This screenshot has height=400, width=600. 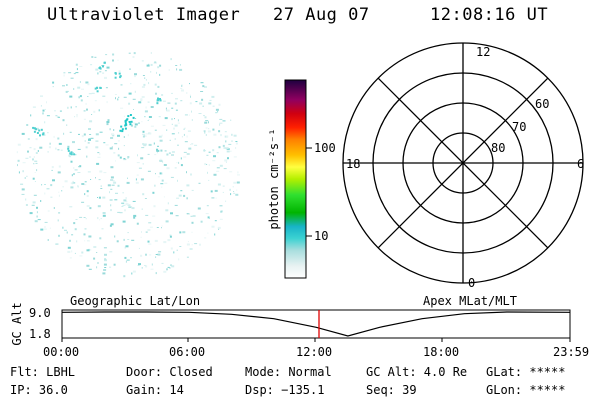 What do you see at coordinates (470, 301) in the screenshot?
I see `timeline-right-title: Apex MLat/MLT` at bounding box center [470, 301].